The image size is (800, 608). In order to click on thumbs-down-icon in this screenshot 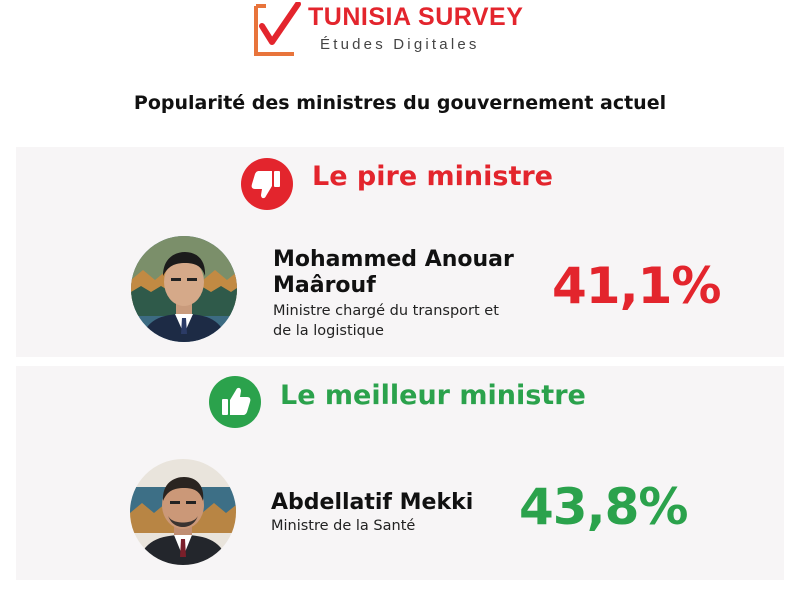, I will do `click(267, 184)`.